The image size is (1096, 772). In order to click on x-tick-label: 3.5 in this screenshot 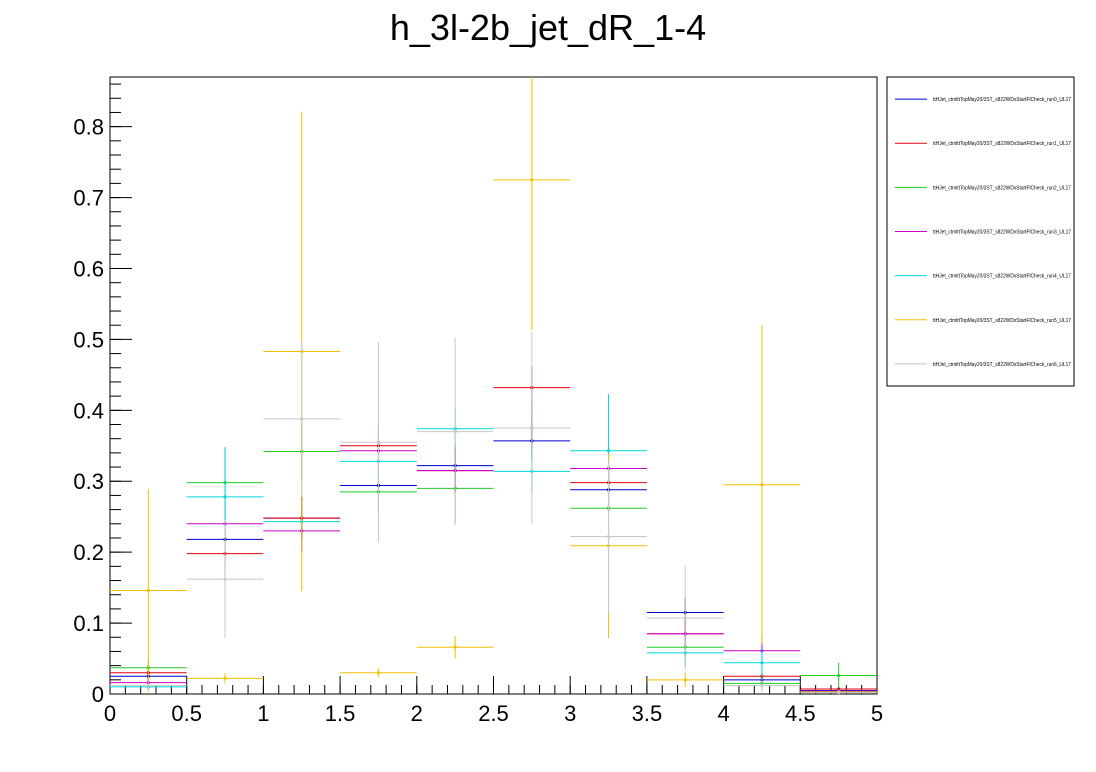, I will do `click(647, 713)`.